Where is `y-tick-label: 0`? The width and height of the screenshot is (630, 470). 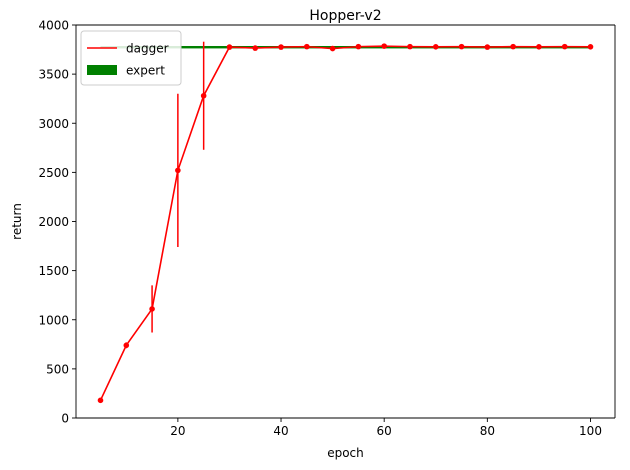 y-tick-label: 0 is located at coordinates (65, 419).